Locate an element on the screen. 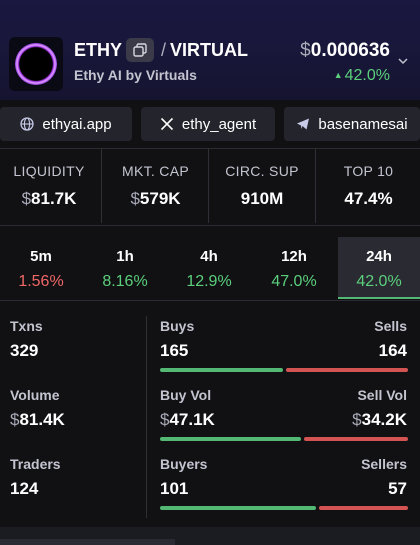 Image resolution: width=420 pixels, height=545 pixels. buys-value: 165 is located at coordinates (174, 350).